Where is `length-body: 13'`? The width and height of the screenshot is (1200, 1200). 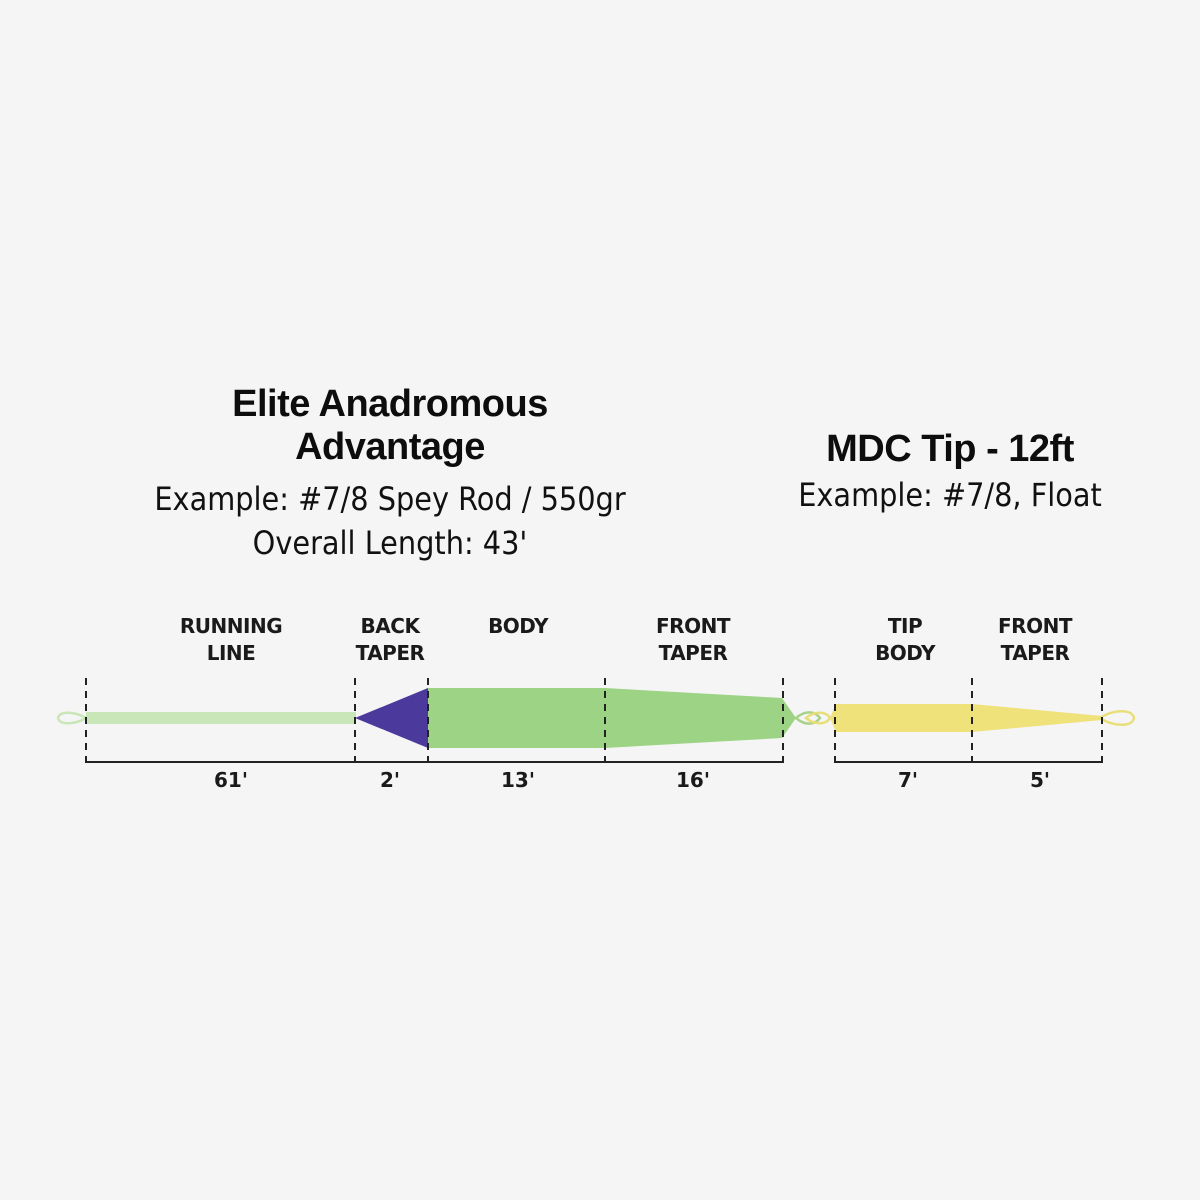
length-body: 13' is located at coordinates (518, 780).